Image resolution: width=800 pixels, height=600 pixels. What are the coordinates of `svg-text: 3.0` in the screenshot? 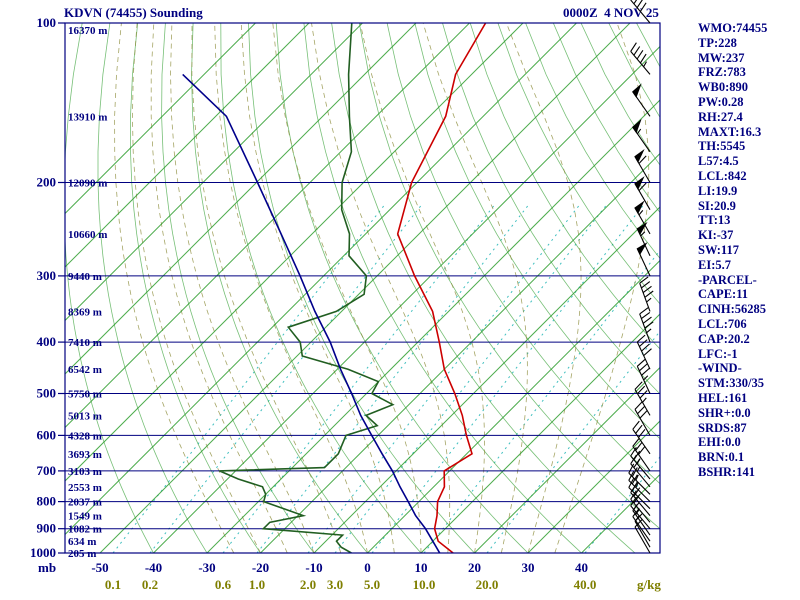 It's located at (335, 584).